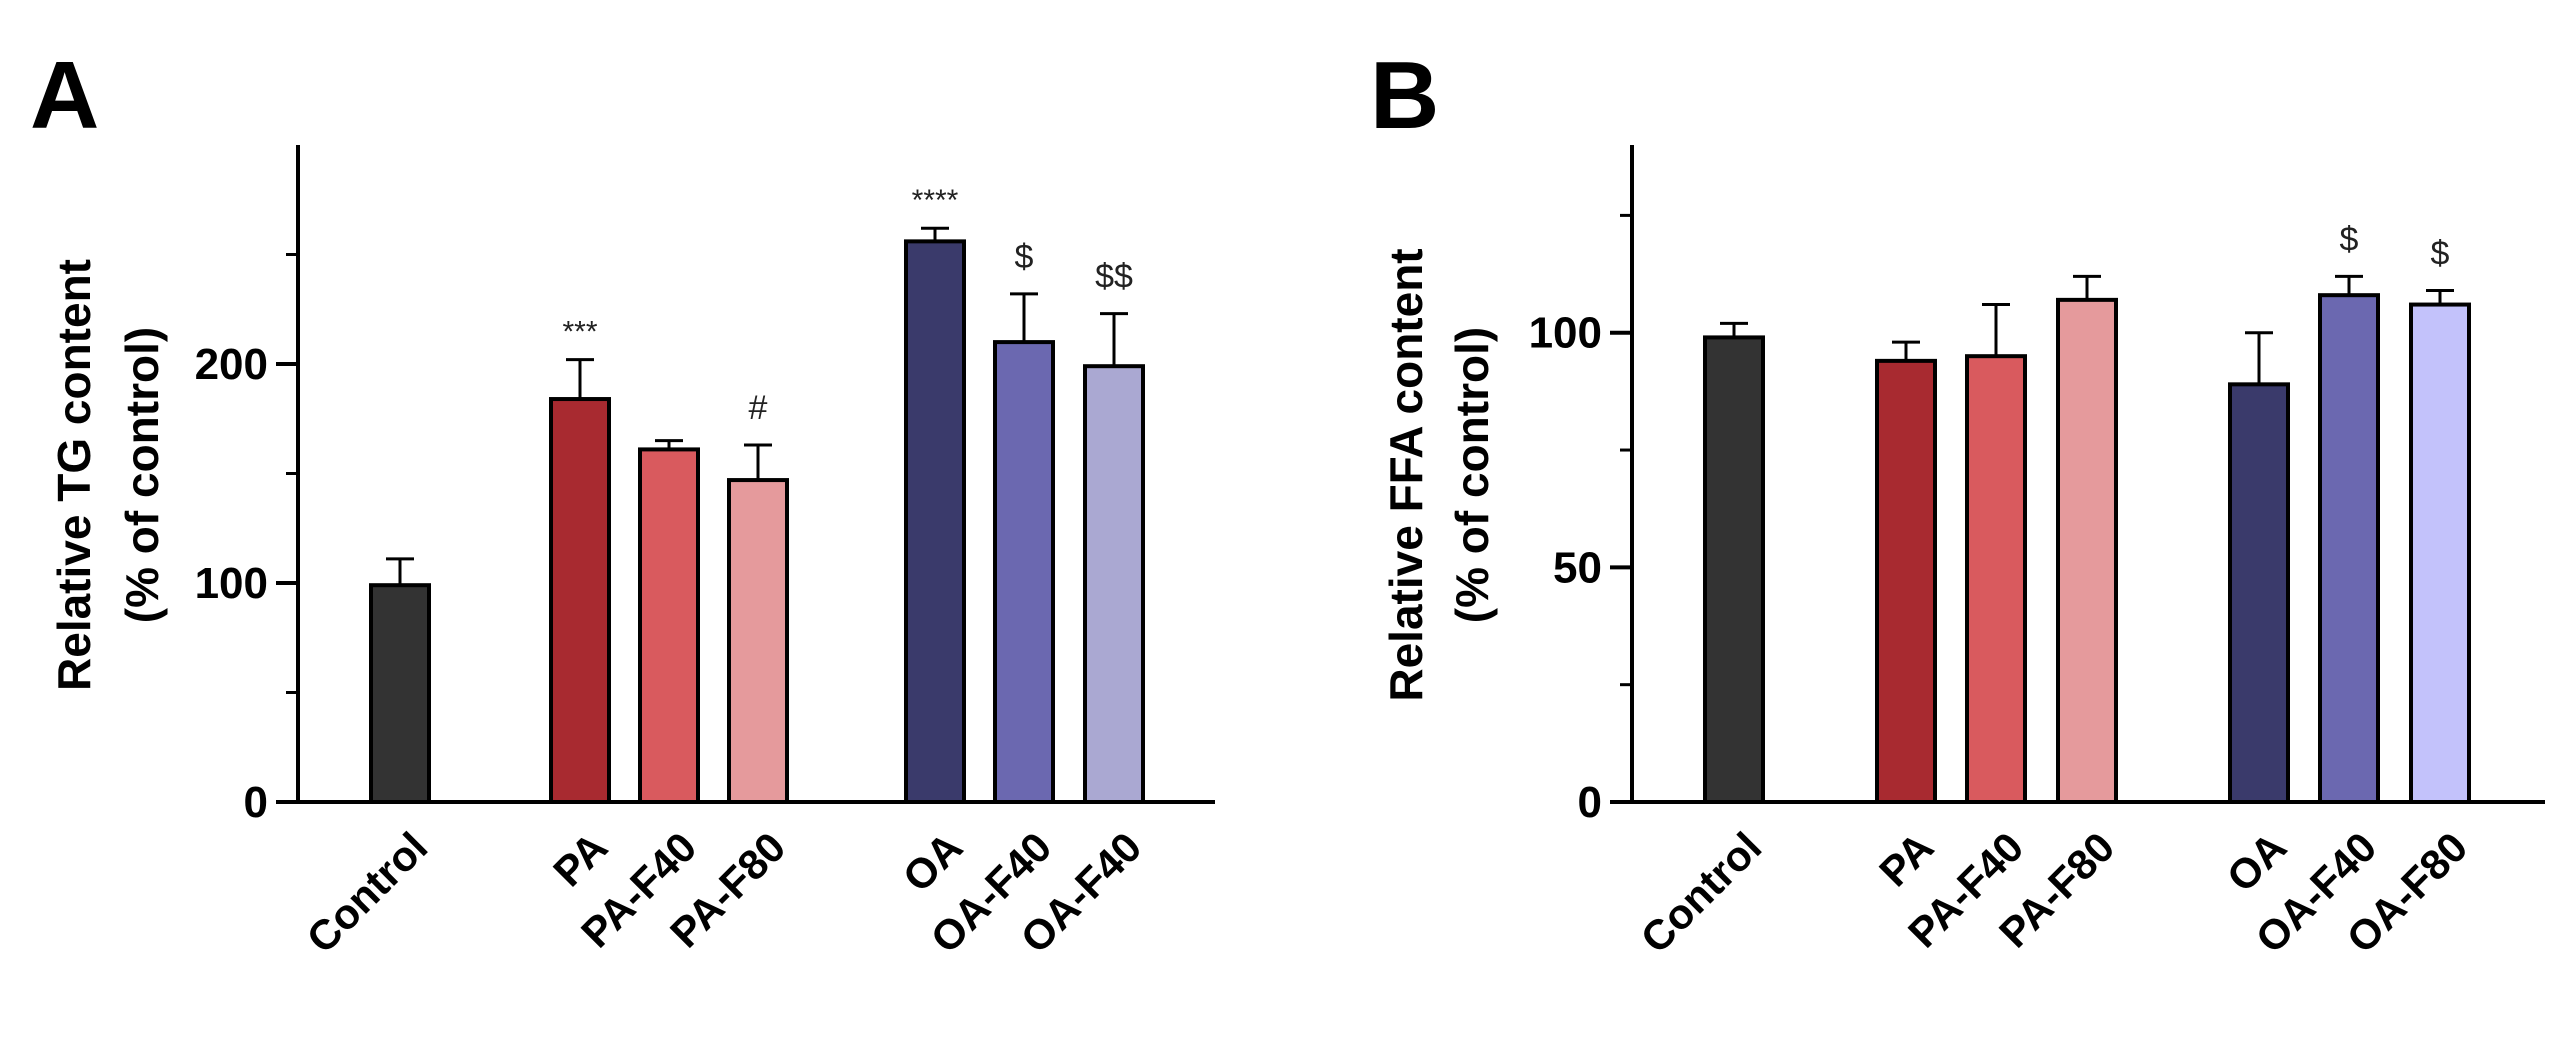 The width and height of the screenshot is (2575, 1056). What do you see at coordinates (1404, 95) in the screenshot?
I see `panel-letter-b: B` at bounding box center [1404, 95].